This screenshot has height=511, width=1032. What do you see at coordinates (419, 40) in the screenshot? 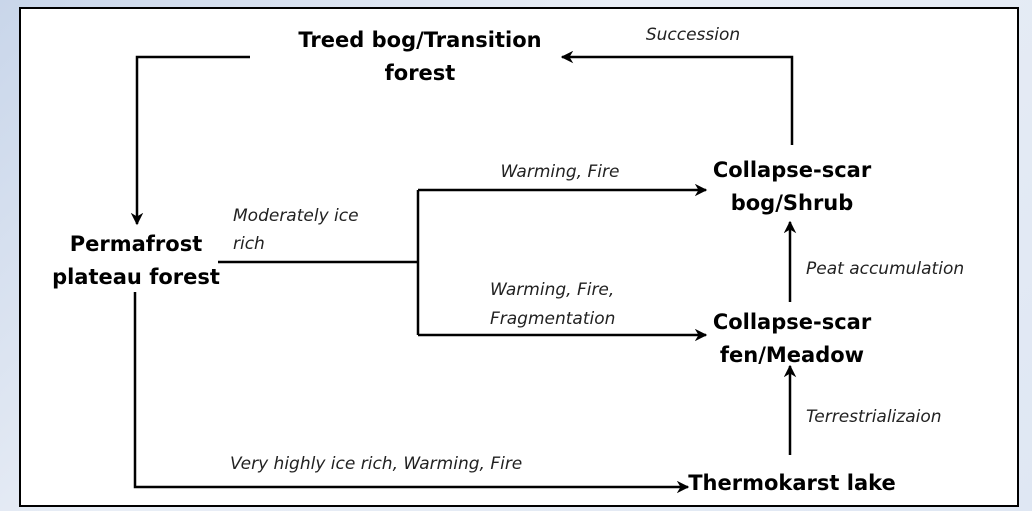
I see `node-label: Treed bog/Transition` at bounding box center [419, 40].